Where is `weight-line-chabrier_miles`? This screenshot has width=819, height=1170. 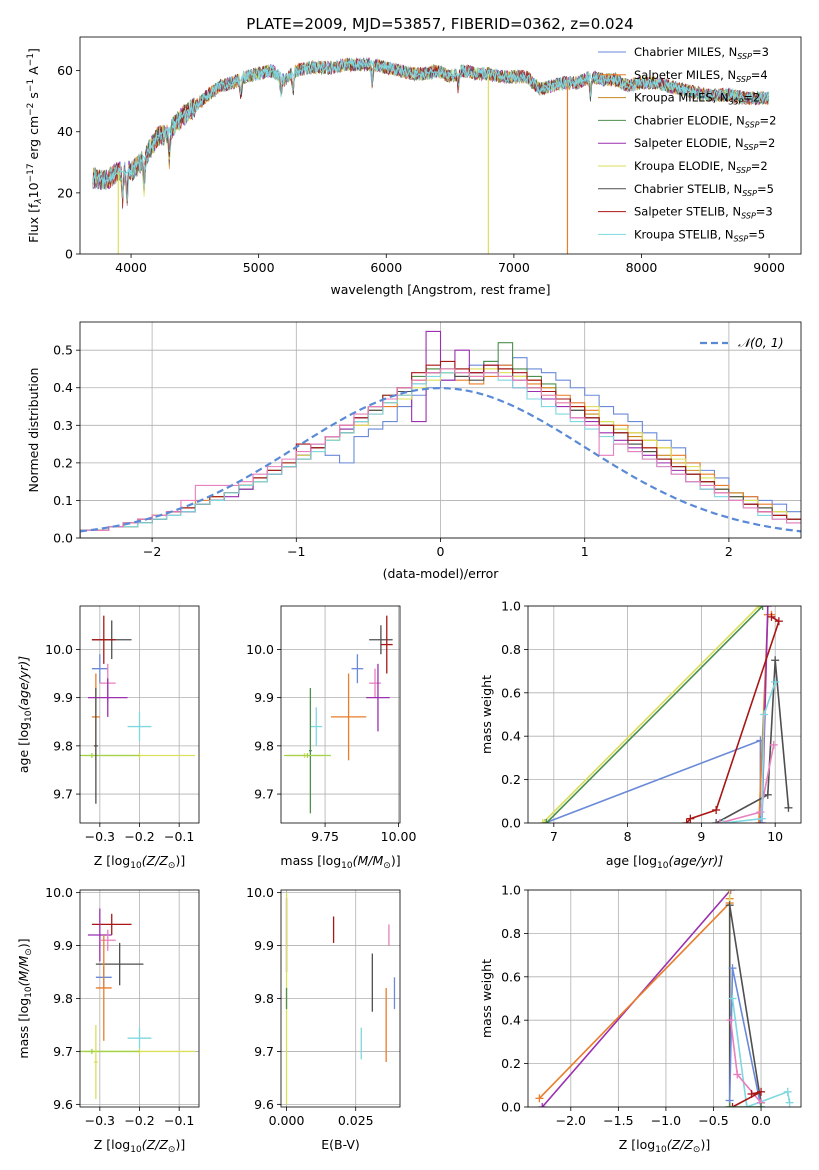 weight-line-chabrier_miles is located at coordinates (653, 781).